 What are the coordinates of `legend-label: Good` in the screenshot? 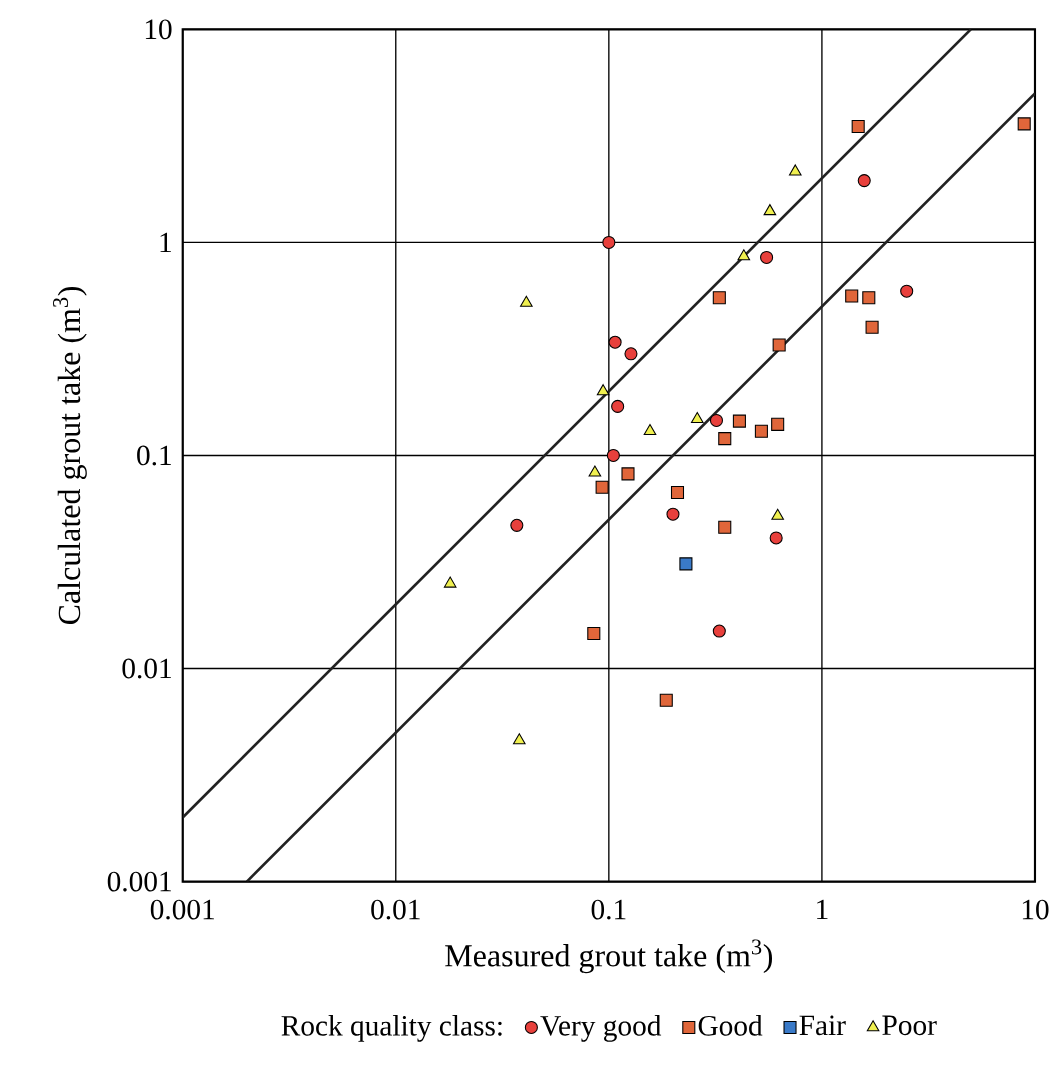 It's located at (730, 1025).